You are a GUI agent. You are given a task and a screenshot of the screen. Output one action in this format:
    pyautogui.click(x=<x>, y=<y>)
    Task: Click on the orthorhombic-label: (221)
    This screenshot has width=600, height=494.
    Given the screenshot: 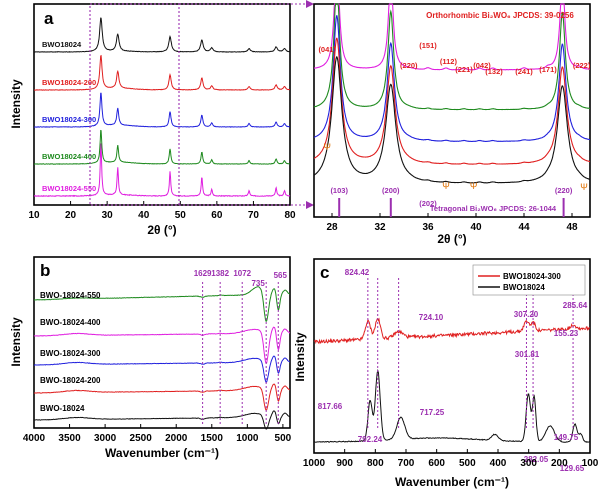 What is the action you would take?
    pyautogui.click(x=464, y=69)
    